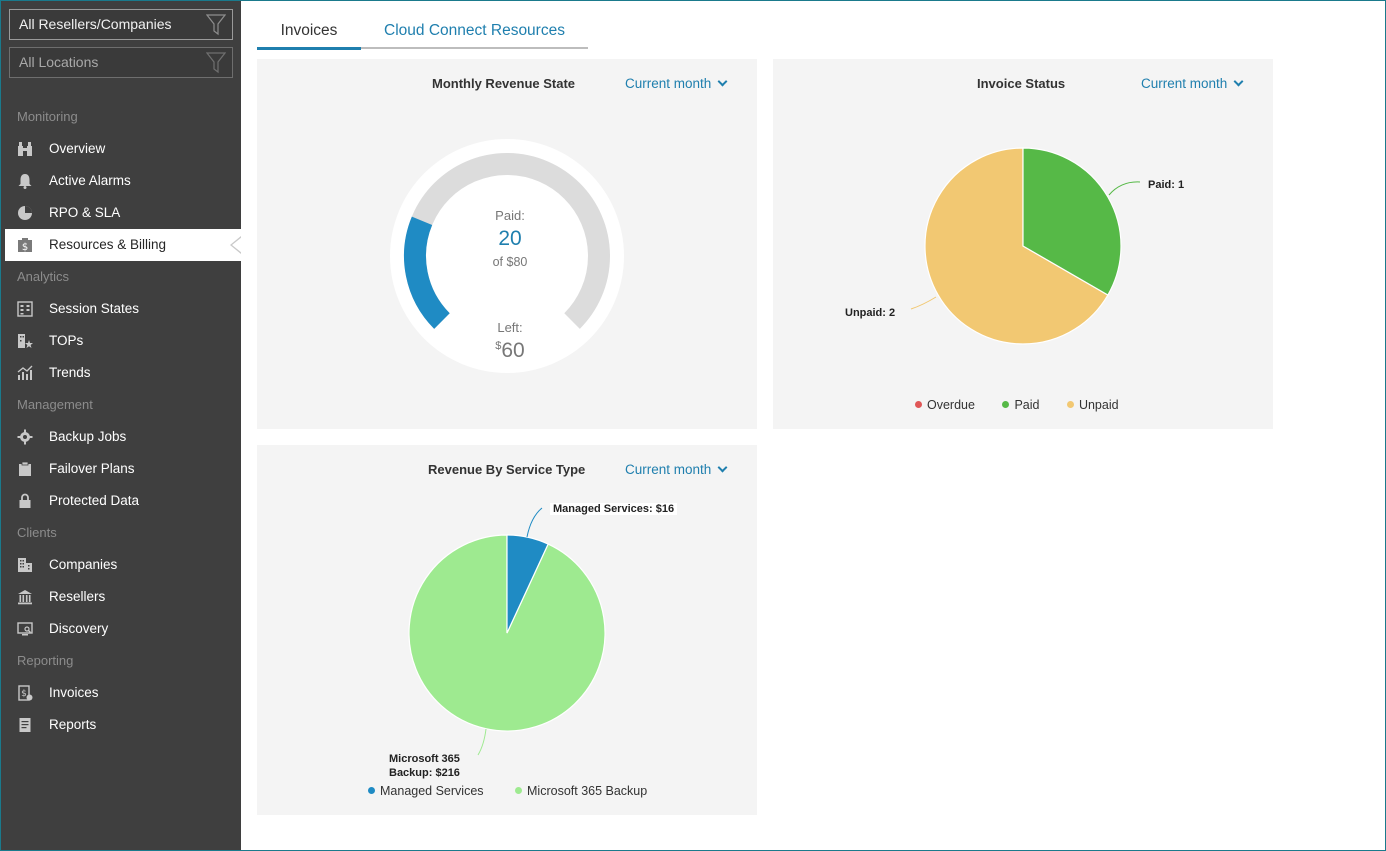  What do you see at coordinates (25, 468) in the screenshot?
I see `clipboard-icon` at bounding box center [25, 468].